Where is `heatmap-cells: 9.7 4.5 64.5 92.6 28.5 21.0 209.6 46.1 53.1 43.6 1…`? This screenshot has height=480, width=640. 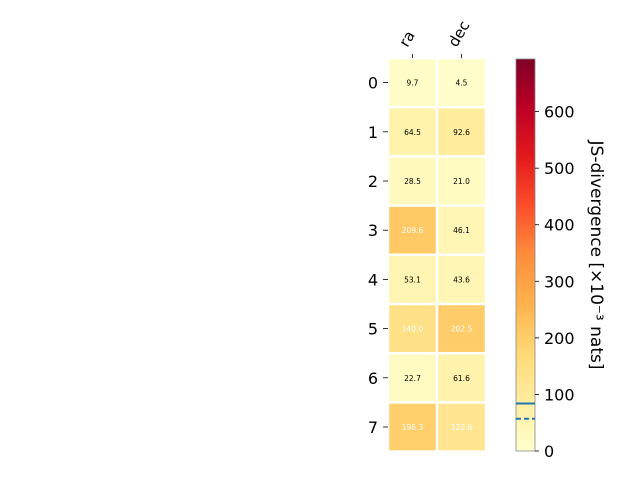 heatmap-cells: 9.7 4.5 64.5 92.6 28.5 21.0 209.6 46.1 53.1 43.6 1… is located at coordinates (437, 255).